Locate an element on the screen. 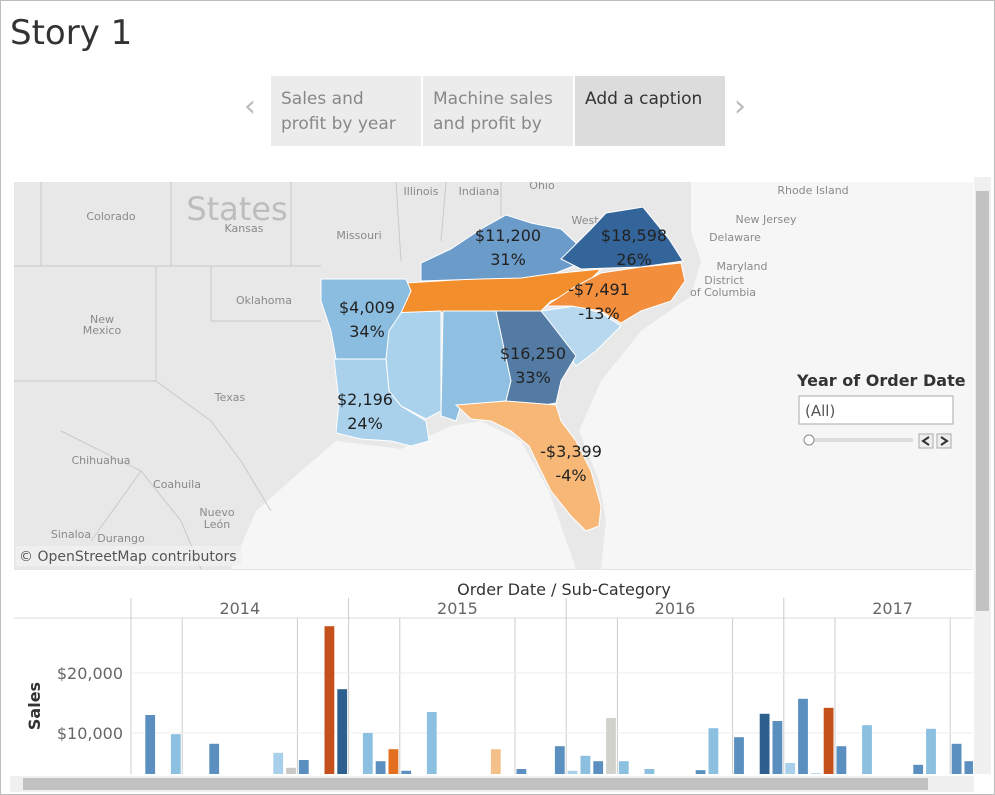  attribution-bg is located at coordinates (129, 556).